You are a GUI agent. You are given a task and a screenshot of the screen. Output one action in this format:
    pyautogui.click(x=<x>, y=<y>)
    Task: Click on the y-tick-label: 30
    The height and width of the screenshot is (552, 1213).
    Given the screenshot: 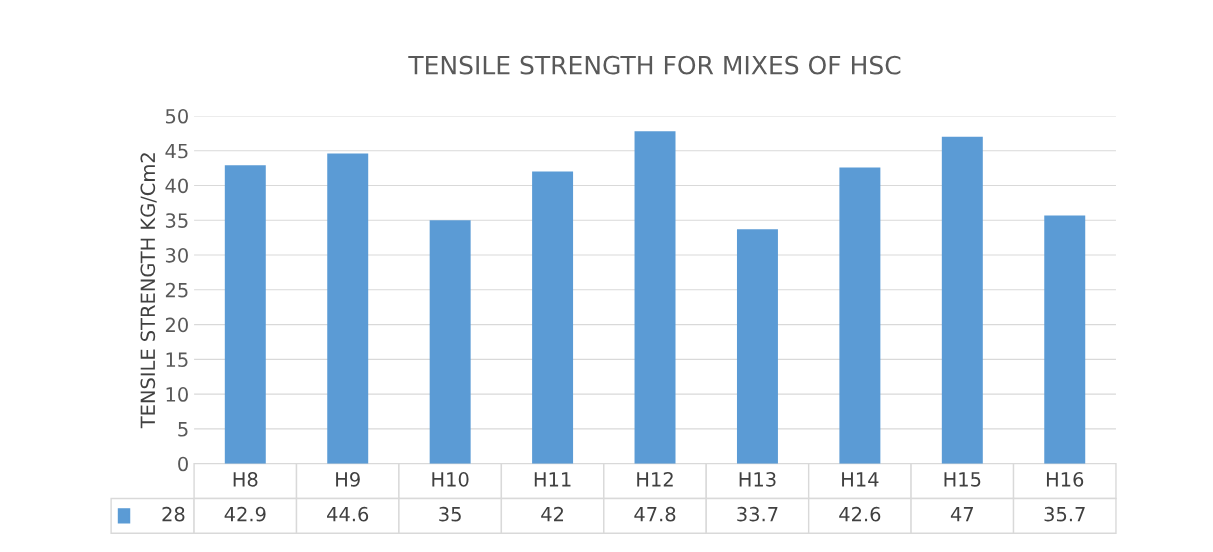 What is the action you would take?
    pyautogui.click(x=176, y=255)
    